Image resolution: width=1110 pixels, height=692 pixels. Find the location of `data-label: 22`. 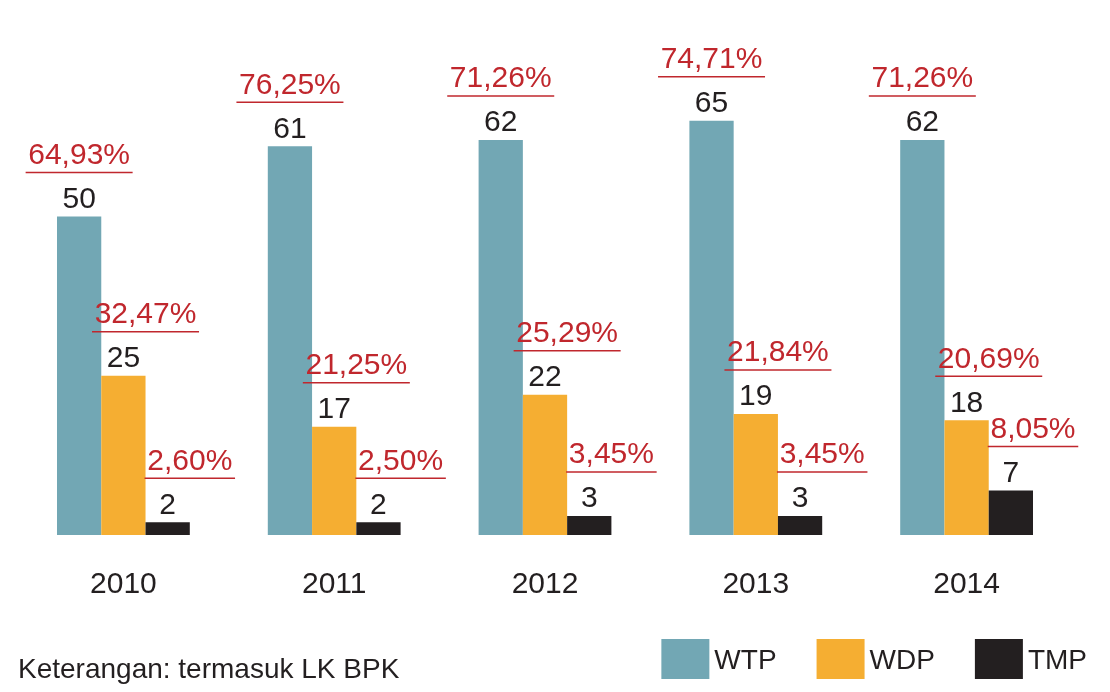

data-label: 22 is located at coordinates (545, 376).